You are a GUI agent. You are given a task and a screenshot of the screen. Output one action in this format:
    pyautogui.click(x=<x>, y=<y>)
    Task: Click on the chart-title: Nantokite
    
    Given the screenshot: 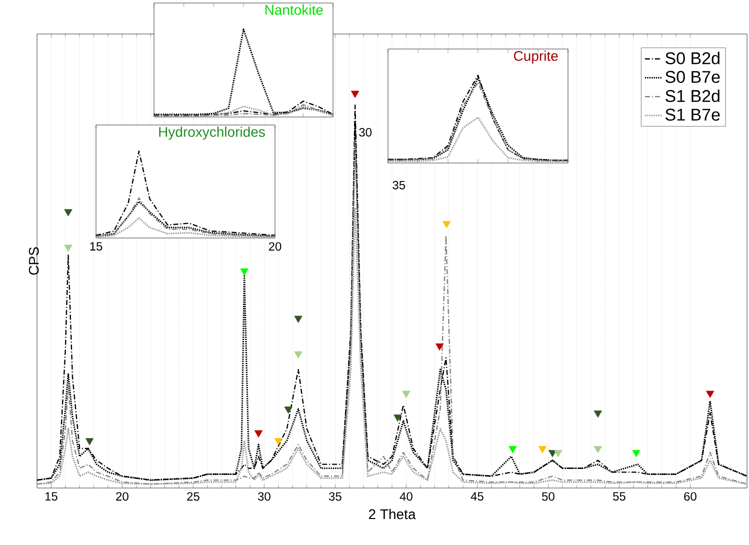 What is the action you would take?
    pyautogui.click(x=294, y=9)
    